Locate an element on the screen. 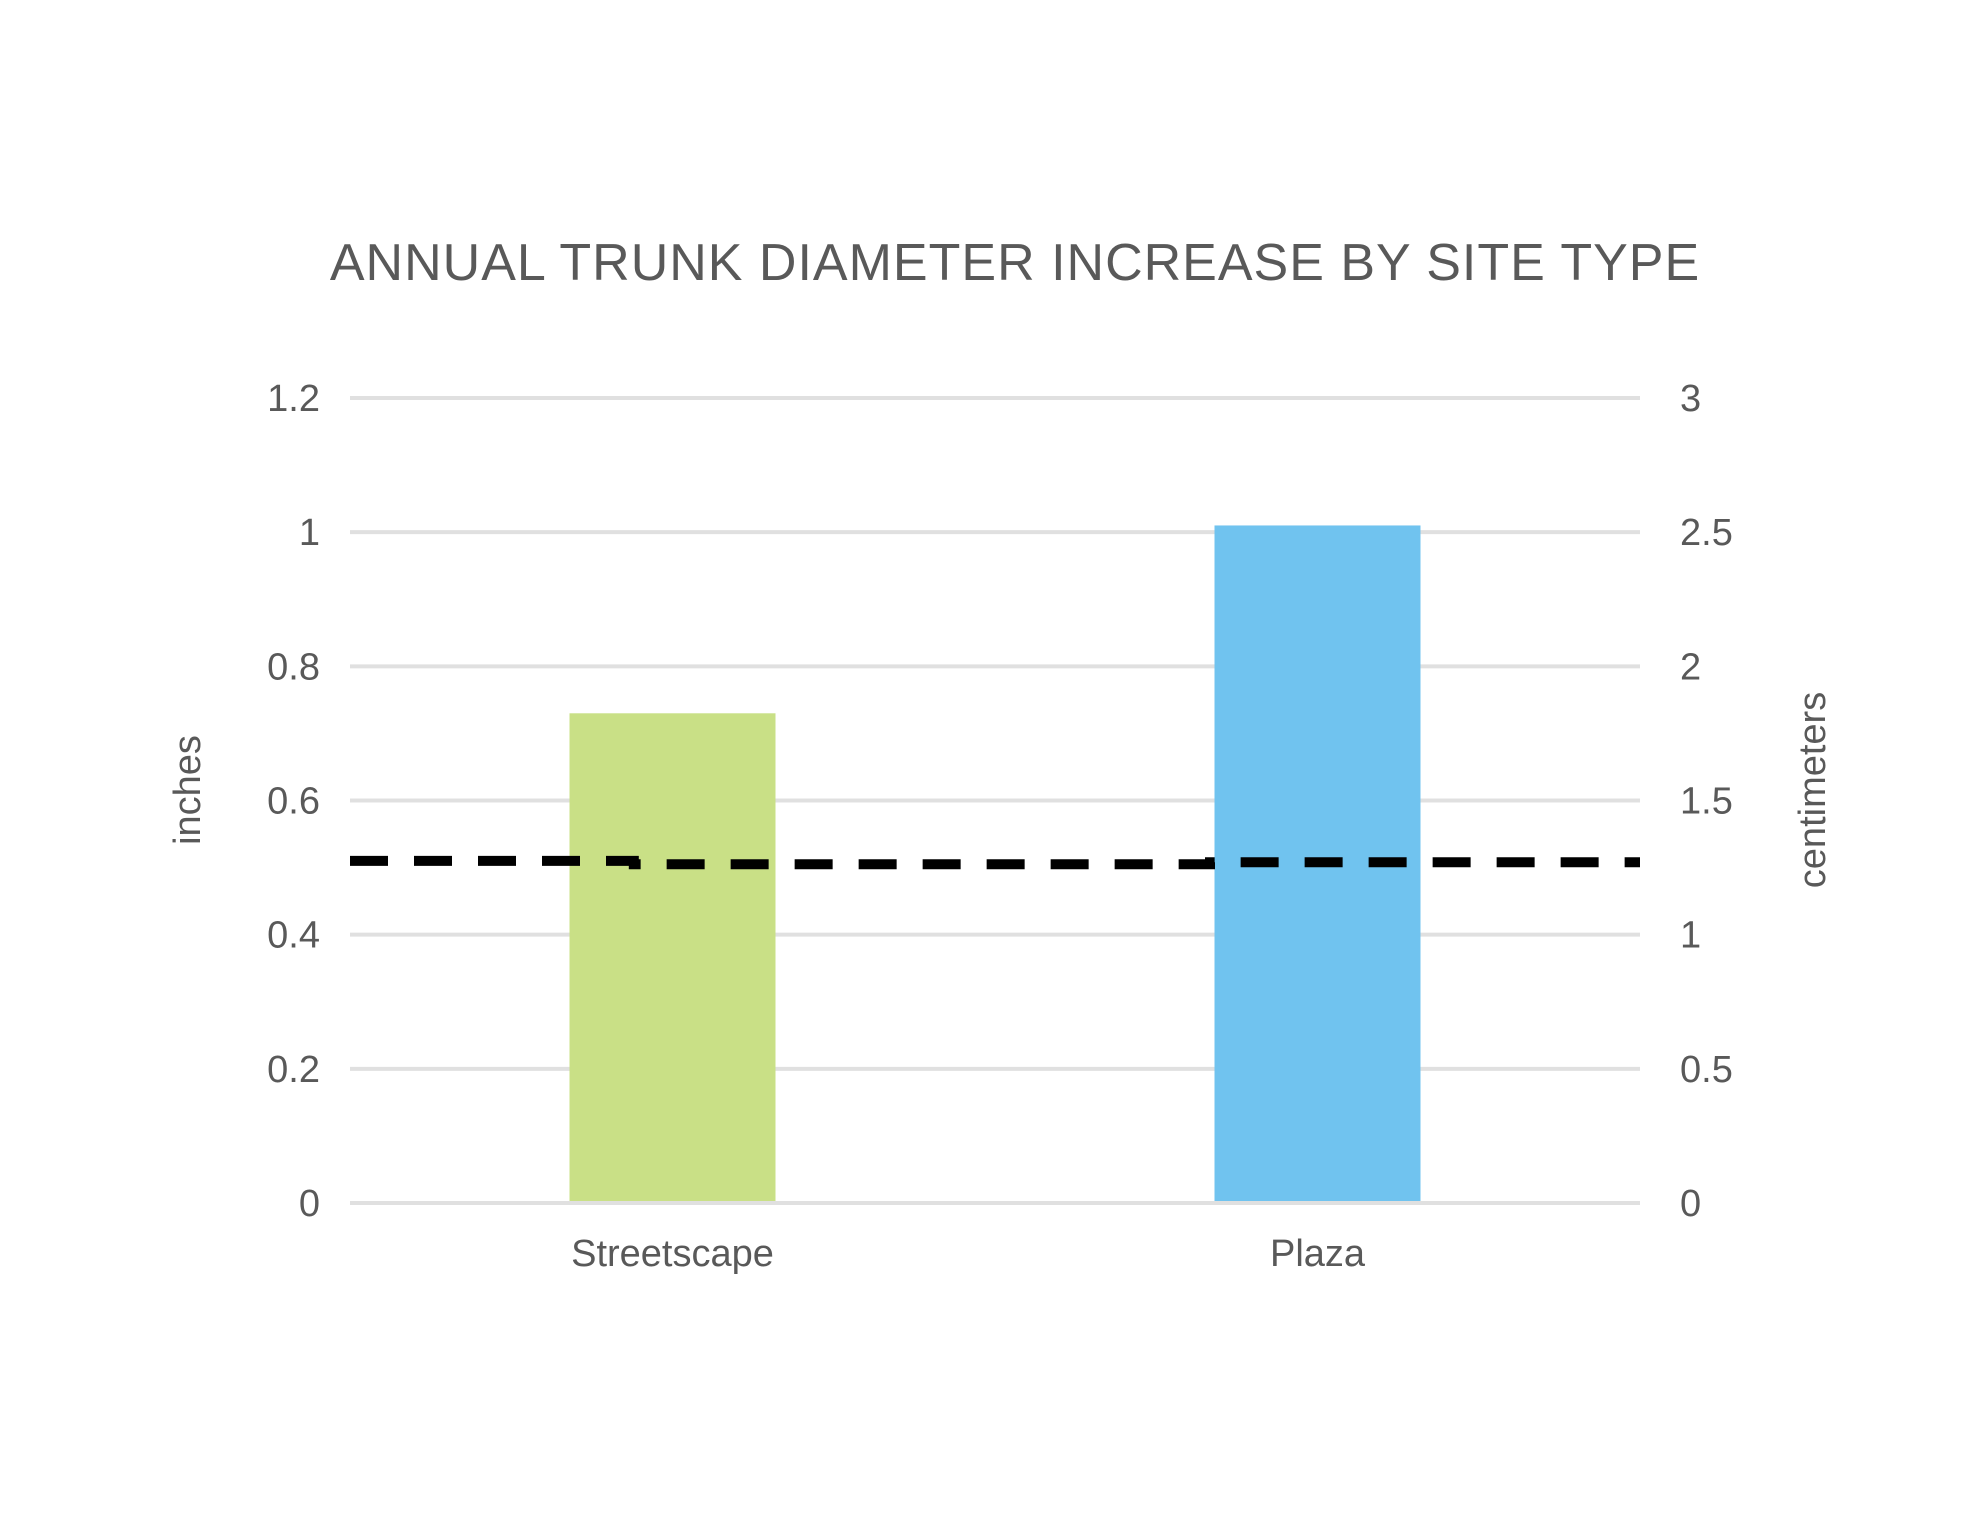 The height and width of the screenshot is (1529, 1973). category-labels: Streetscape Plaza is located at coordinates (968, 1254).